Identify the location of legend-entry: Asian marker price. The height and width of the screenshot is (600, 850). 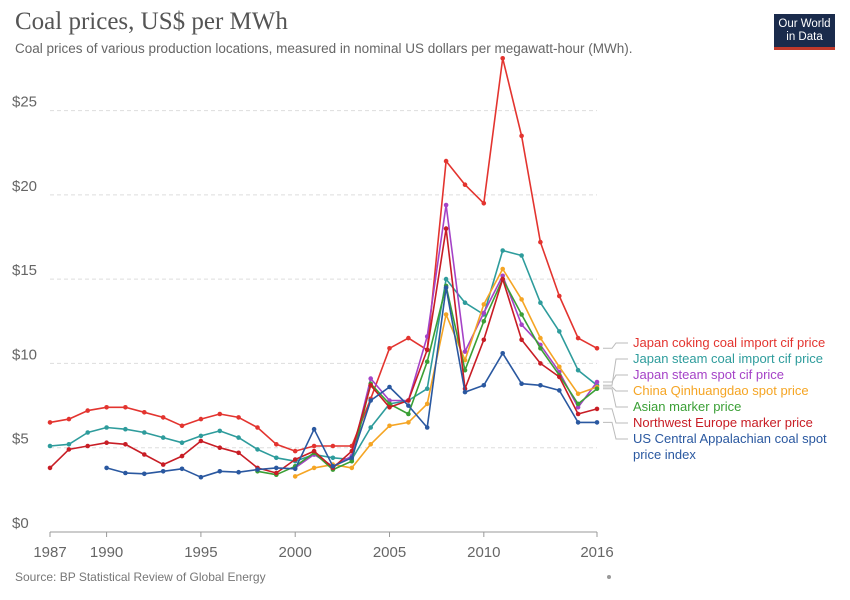
(672, 401).